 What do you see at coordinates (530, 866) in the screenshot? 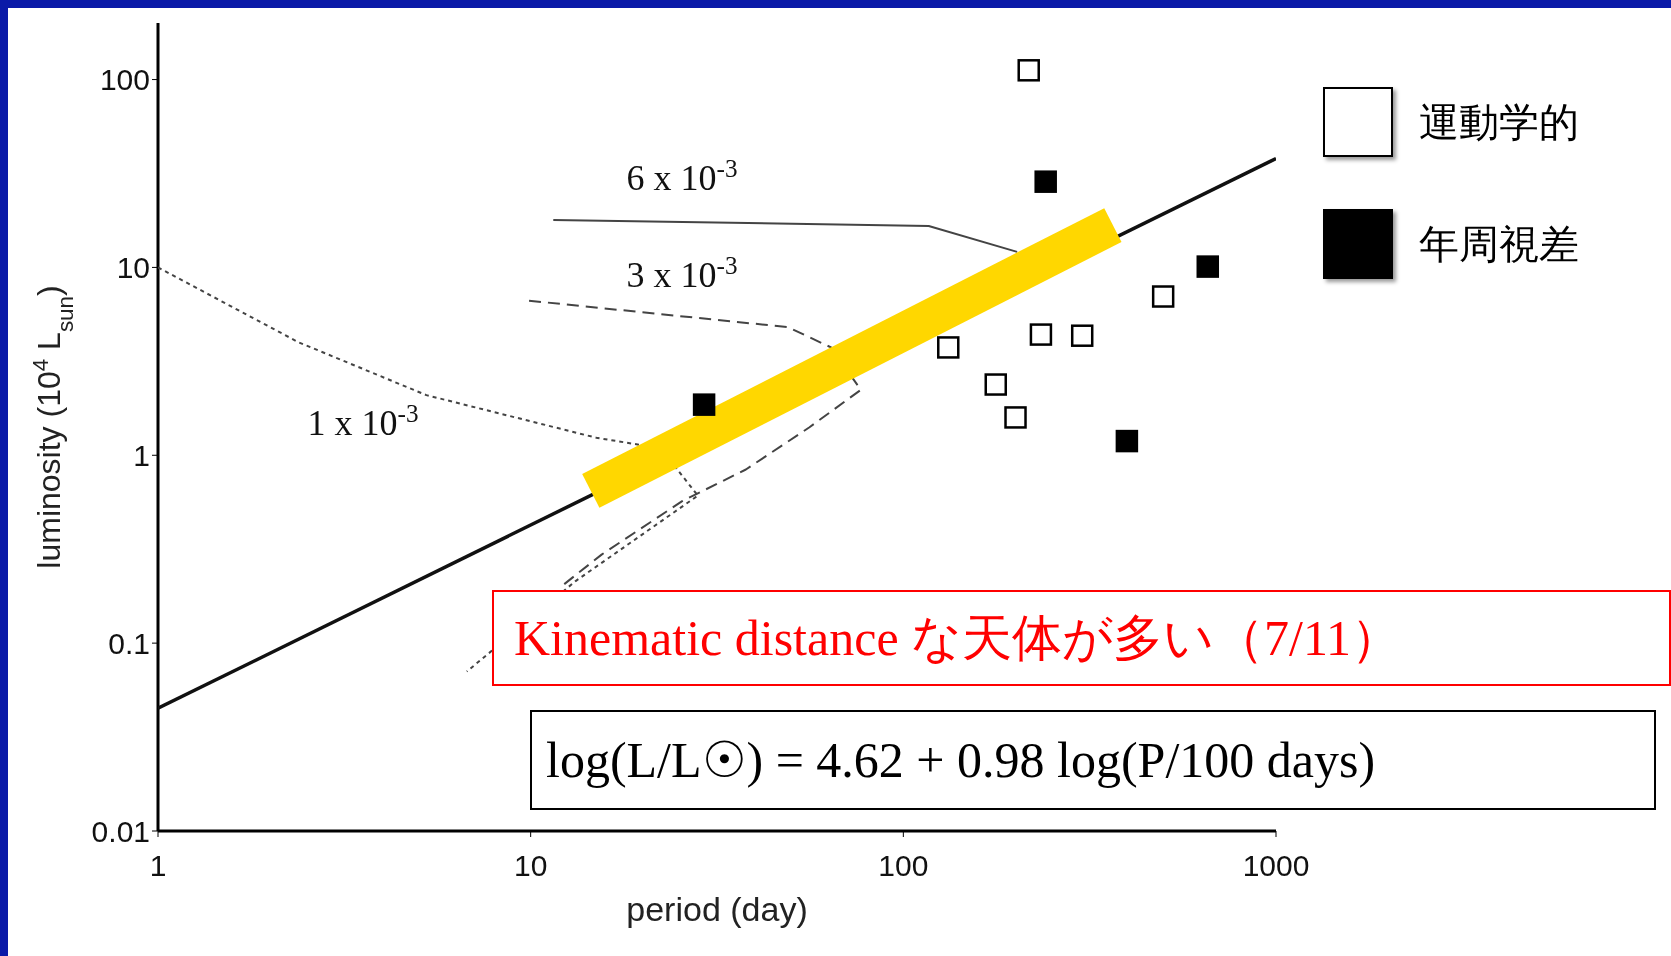
I see `x-tick-label: 10` at bounding box center [530, 866].